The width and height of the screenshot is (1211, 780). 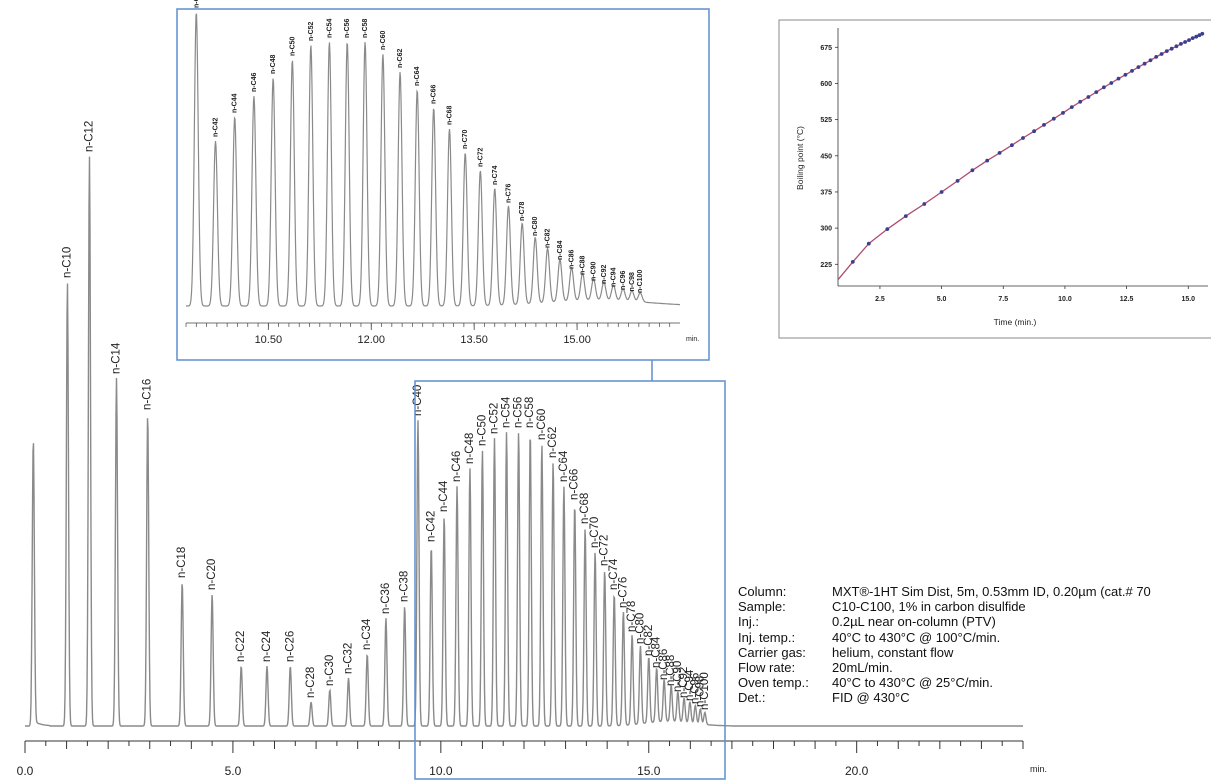 I want to click on main-peak-label: n-C98, so click(x=700, y=691).